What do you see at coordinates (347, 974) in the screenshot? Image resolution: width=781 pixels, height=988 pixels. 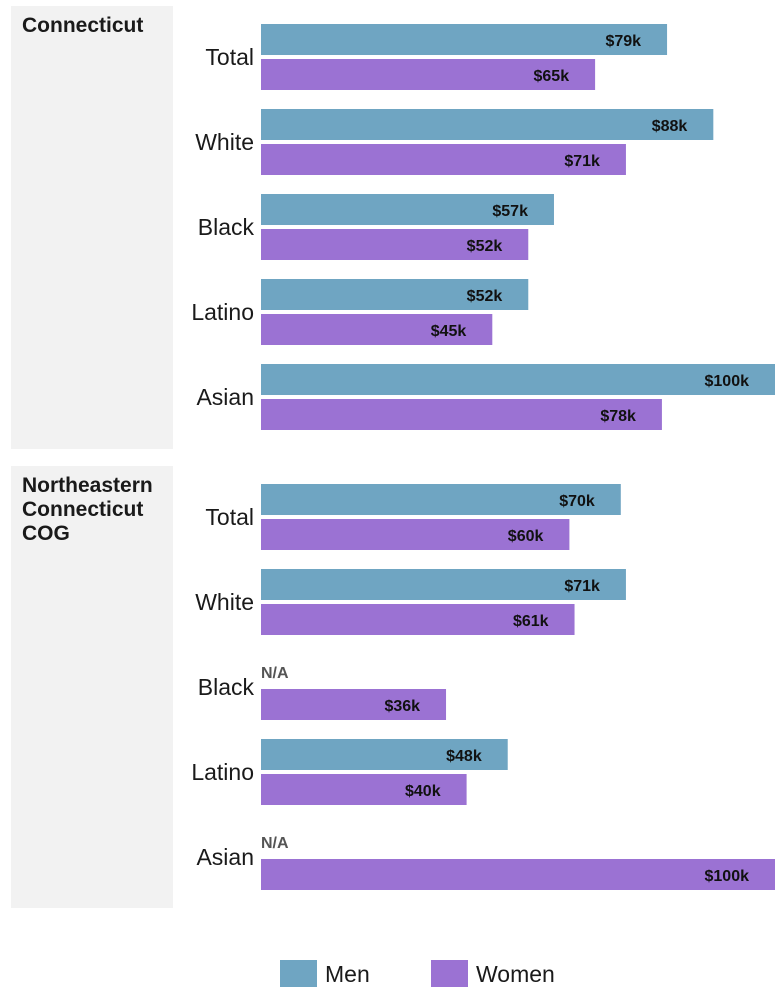 I see `legend-label: Men` at bounding box center [347, 974].